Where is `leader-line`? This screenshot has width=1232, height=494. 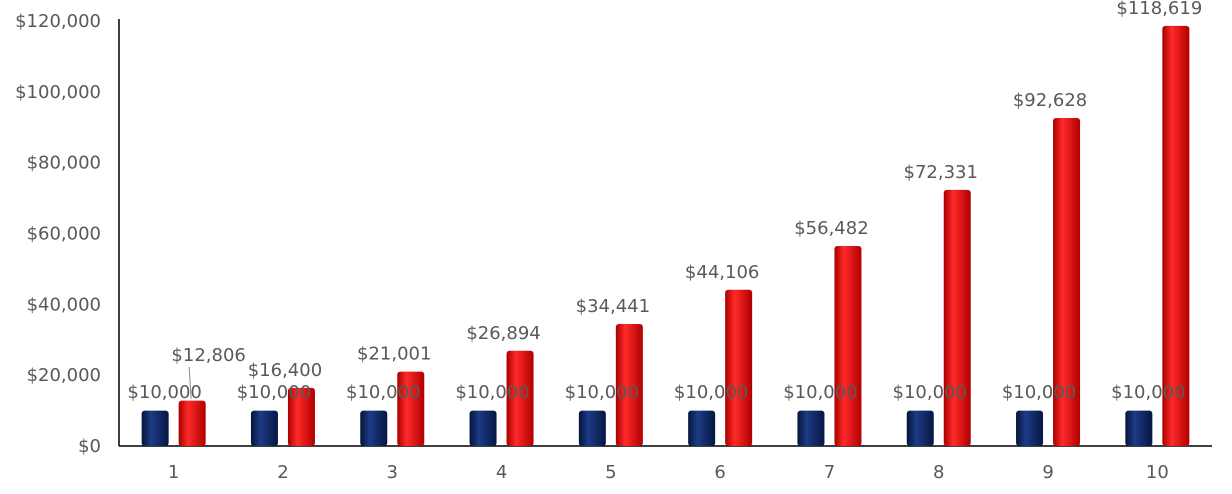 leader-line is located at coordinates (190, 382).